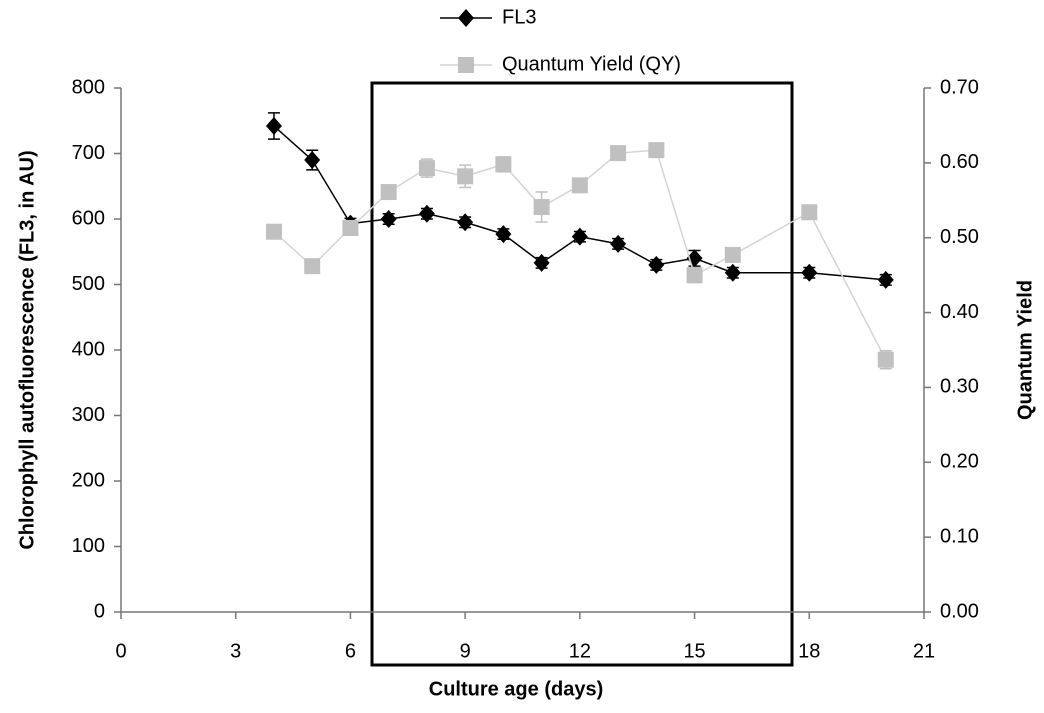  Describe the element at coordinates (579, 203) in the screenshot. I see `series-line` at that location.